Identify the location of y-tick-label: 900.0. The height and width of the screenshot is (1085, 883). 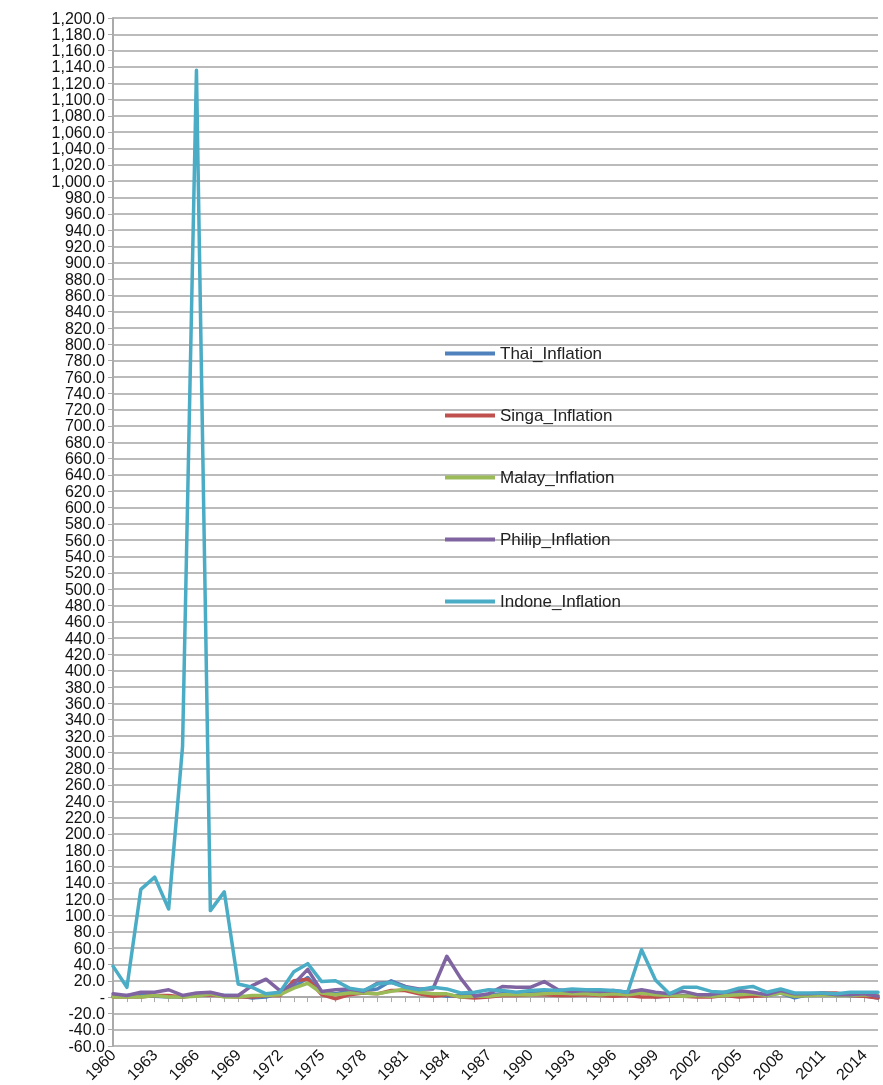
(85, 263).